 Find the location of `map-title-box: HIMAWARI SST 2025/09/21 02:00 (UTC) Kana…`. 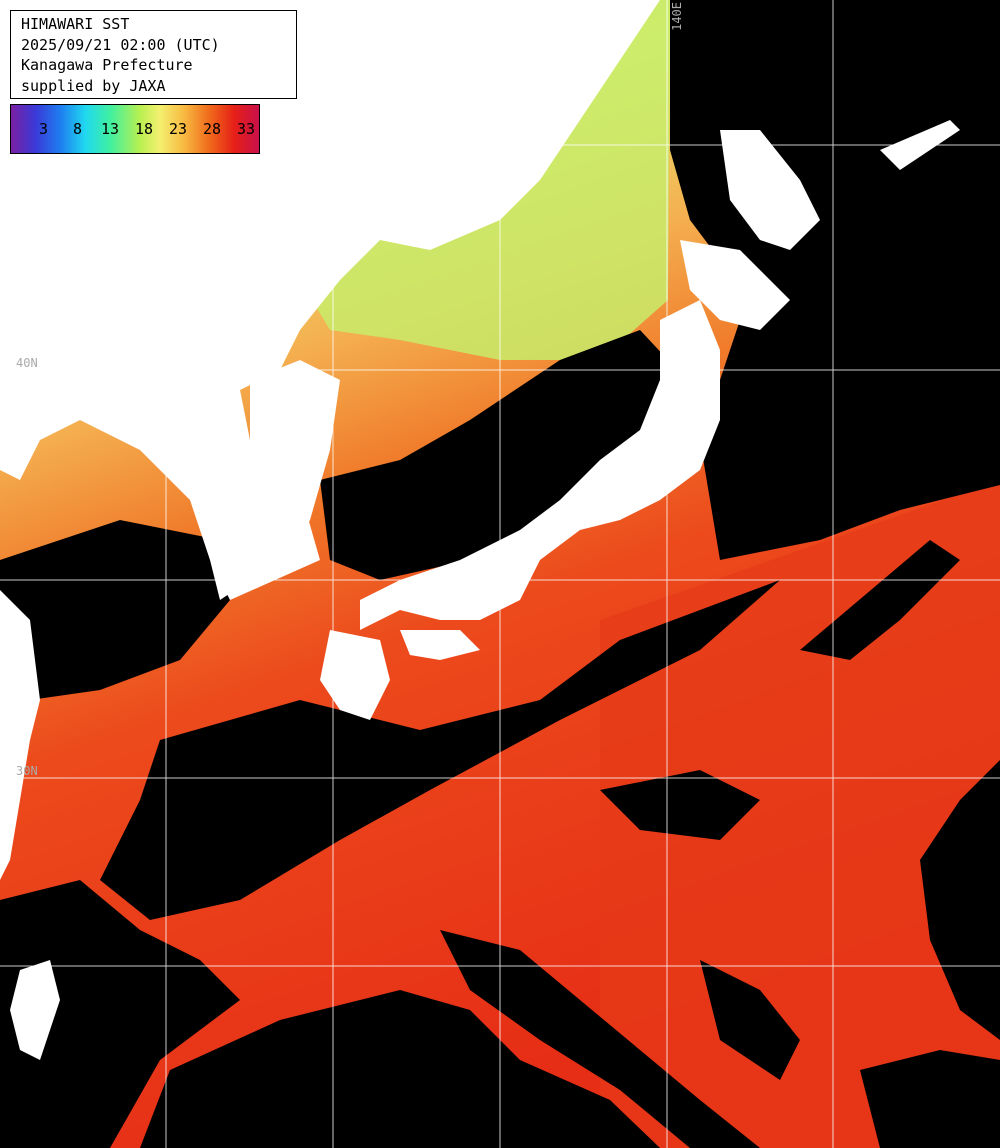

map-title-box: HIMAWARI SST 2025/09/21 02:00 (UTC) Kana… is located at coordinates (153, 54).